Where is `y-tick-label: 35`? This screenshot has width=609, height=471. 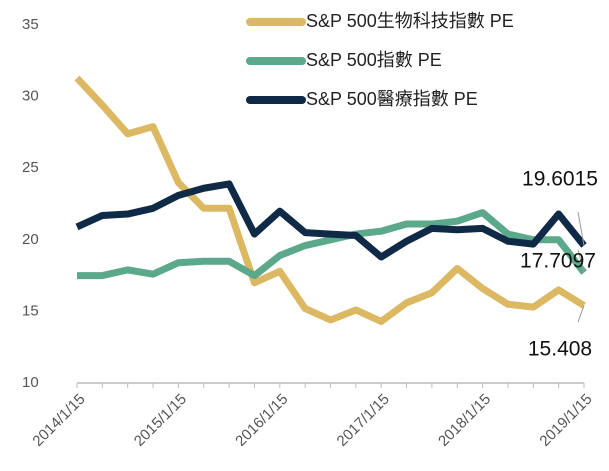
y-tick-label: 35 is located at coordinates (30, 24).